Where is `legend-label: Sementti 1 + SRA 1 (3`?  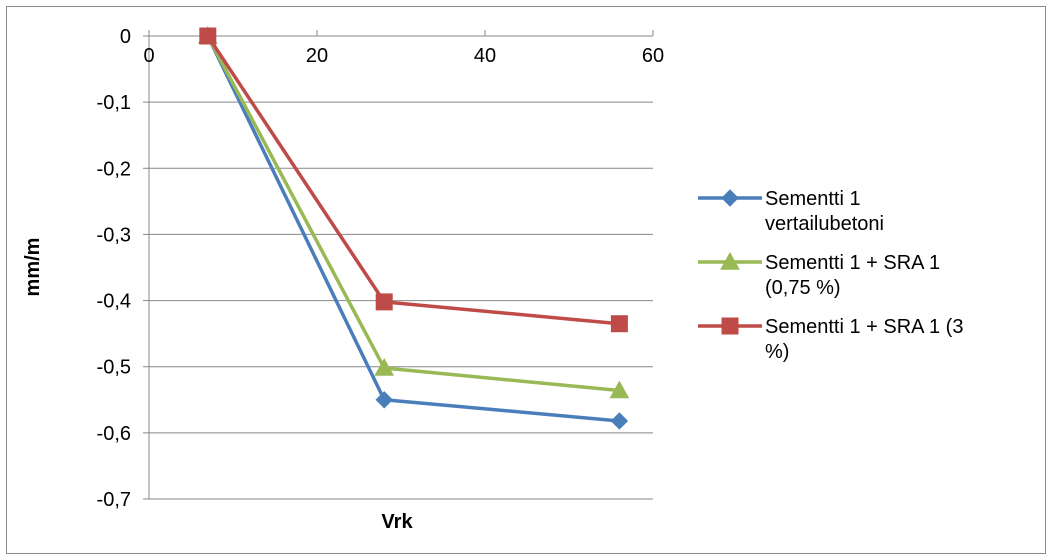
legend-label: Sementti 1 + SRA 1 (3 is located at coordinates (864, 327).